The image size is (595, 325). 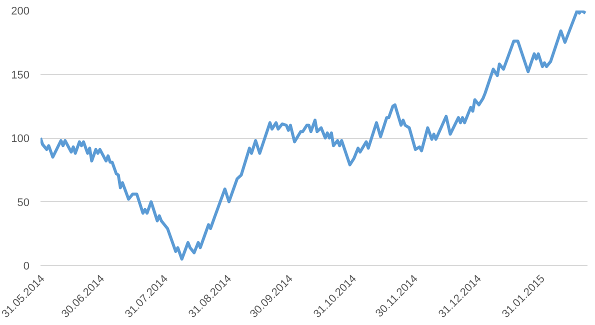 I want to click on y-tick-label: 200, so click(x=20, y=12).